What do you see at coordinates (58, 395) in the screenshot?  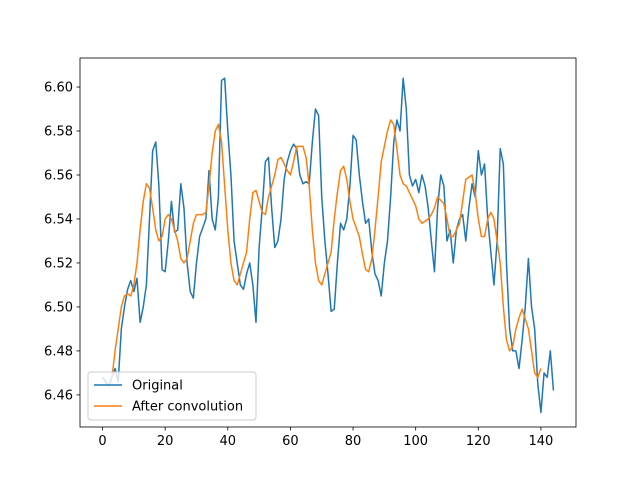 I see `y-tick-label: 6.46` at bounding box center [58, 395].